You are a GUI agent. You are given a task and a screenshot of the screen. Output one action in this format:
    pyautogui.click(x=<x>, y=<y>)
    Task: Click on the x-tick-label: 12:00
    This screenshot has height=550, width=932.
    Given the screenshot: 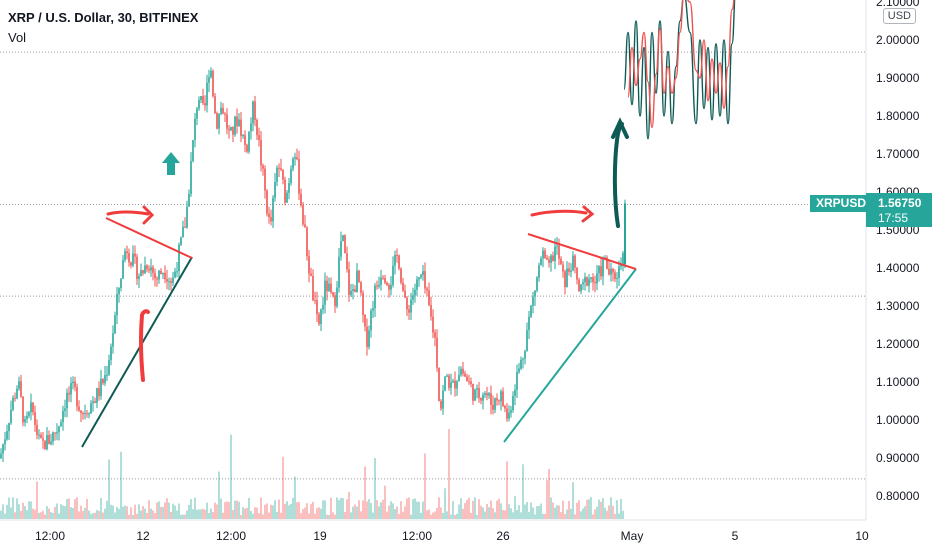 What is the action you would take?
    pyautogui.click(x=50, y=536)
    